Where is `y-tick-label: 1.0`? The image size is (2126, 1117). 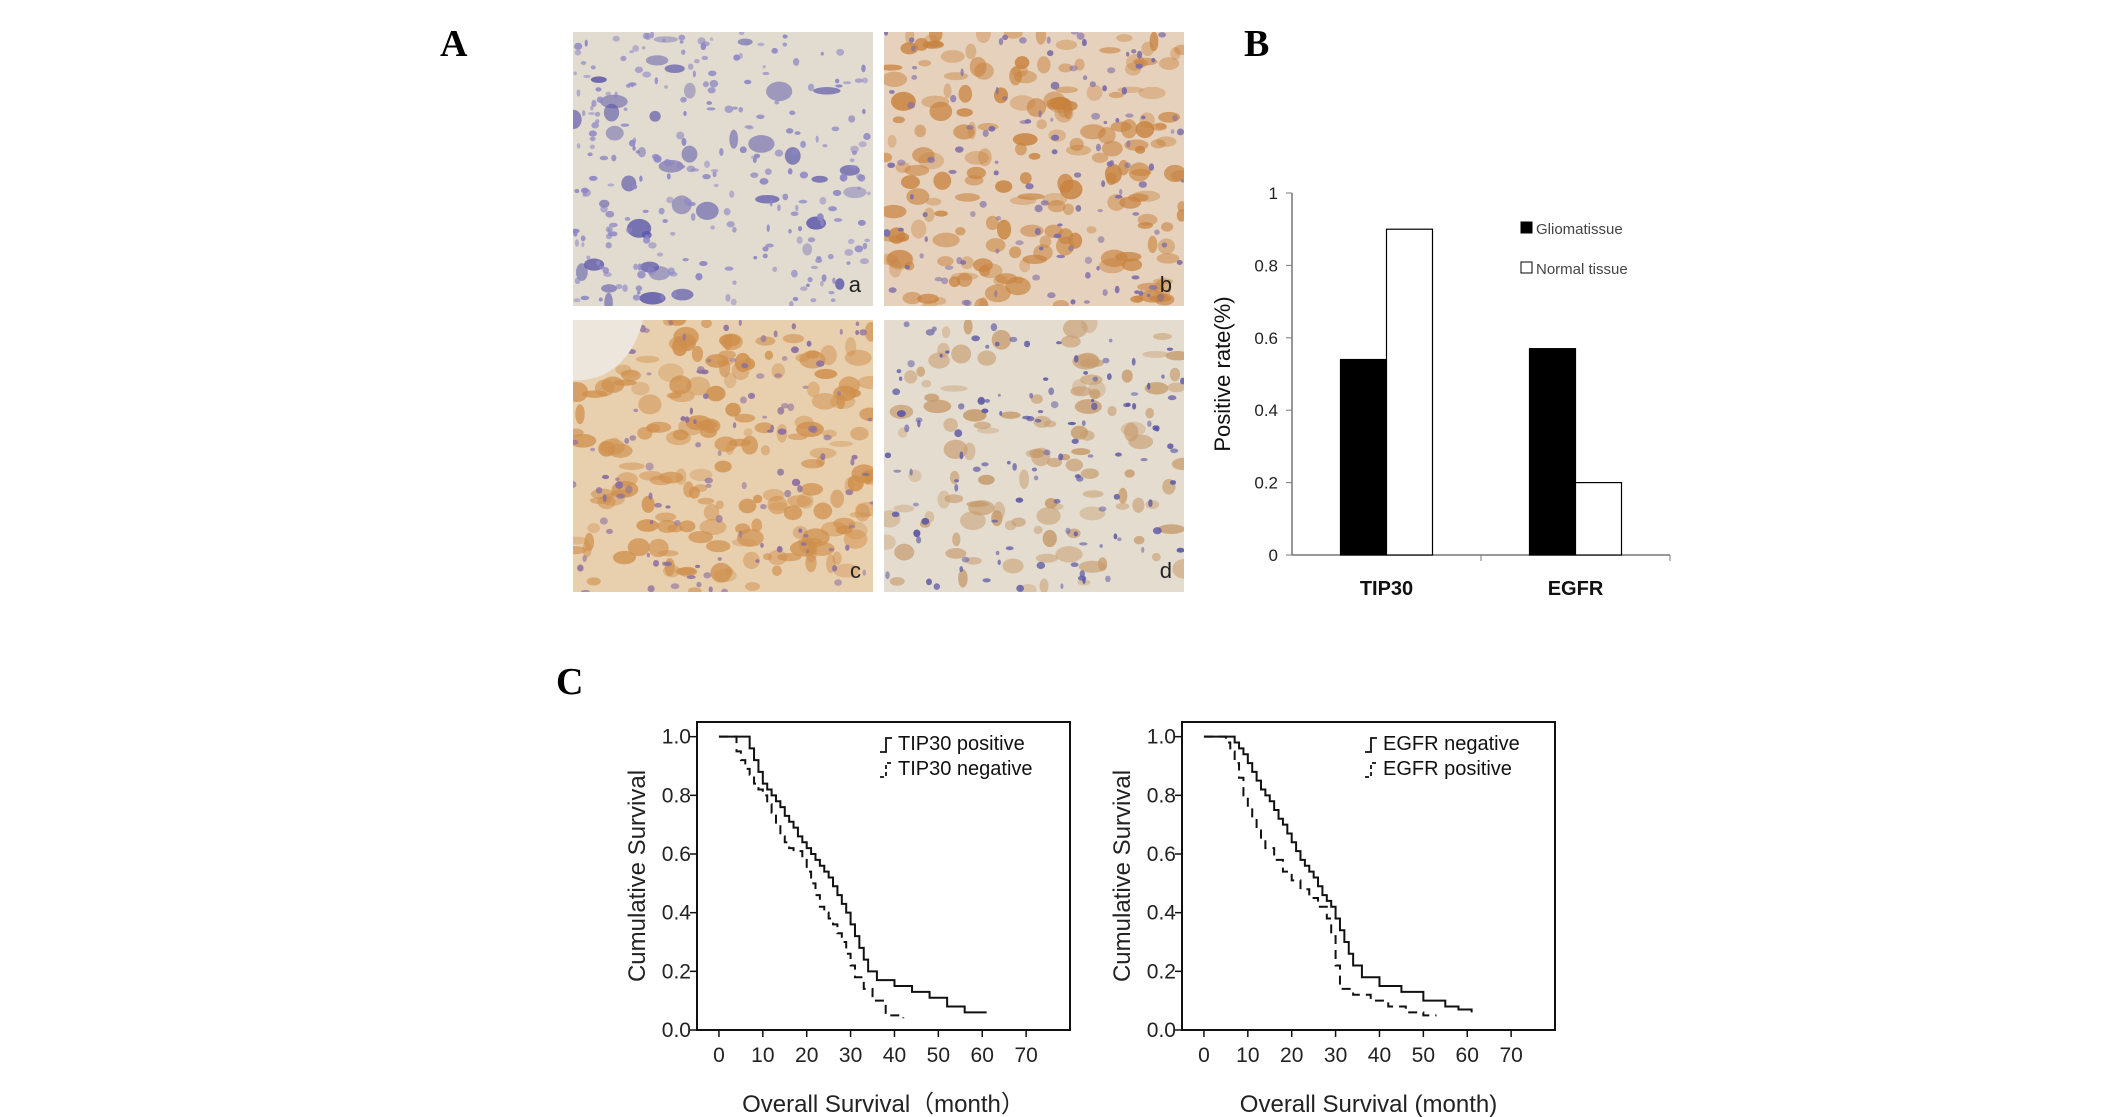 y-tick-label: 1.0 is located at coordinates (676, 737).